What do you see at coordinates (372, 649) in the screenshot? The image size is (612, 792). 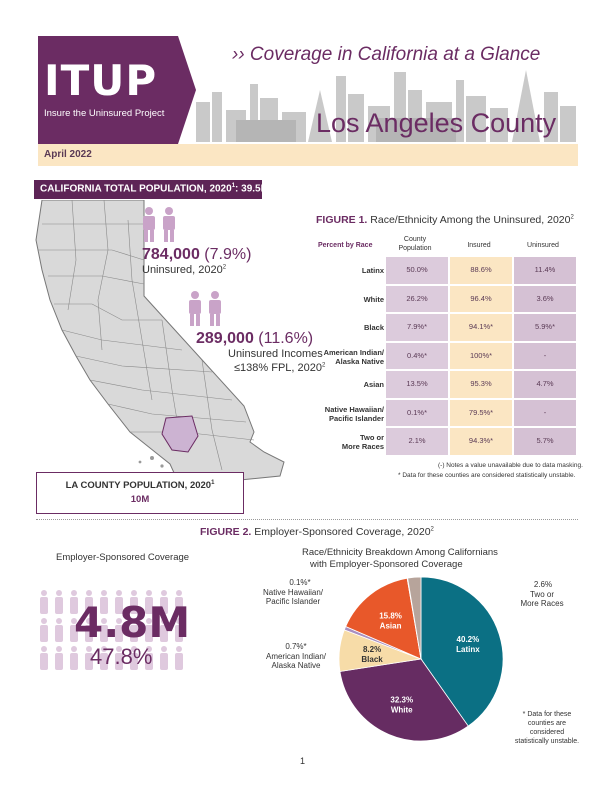 I see `pie-data-label-value: 8.2%` at bounding box center [372, 649].